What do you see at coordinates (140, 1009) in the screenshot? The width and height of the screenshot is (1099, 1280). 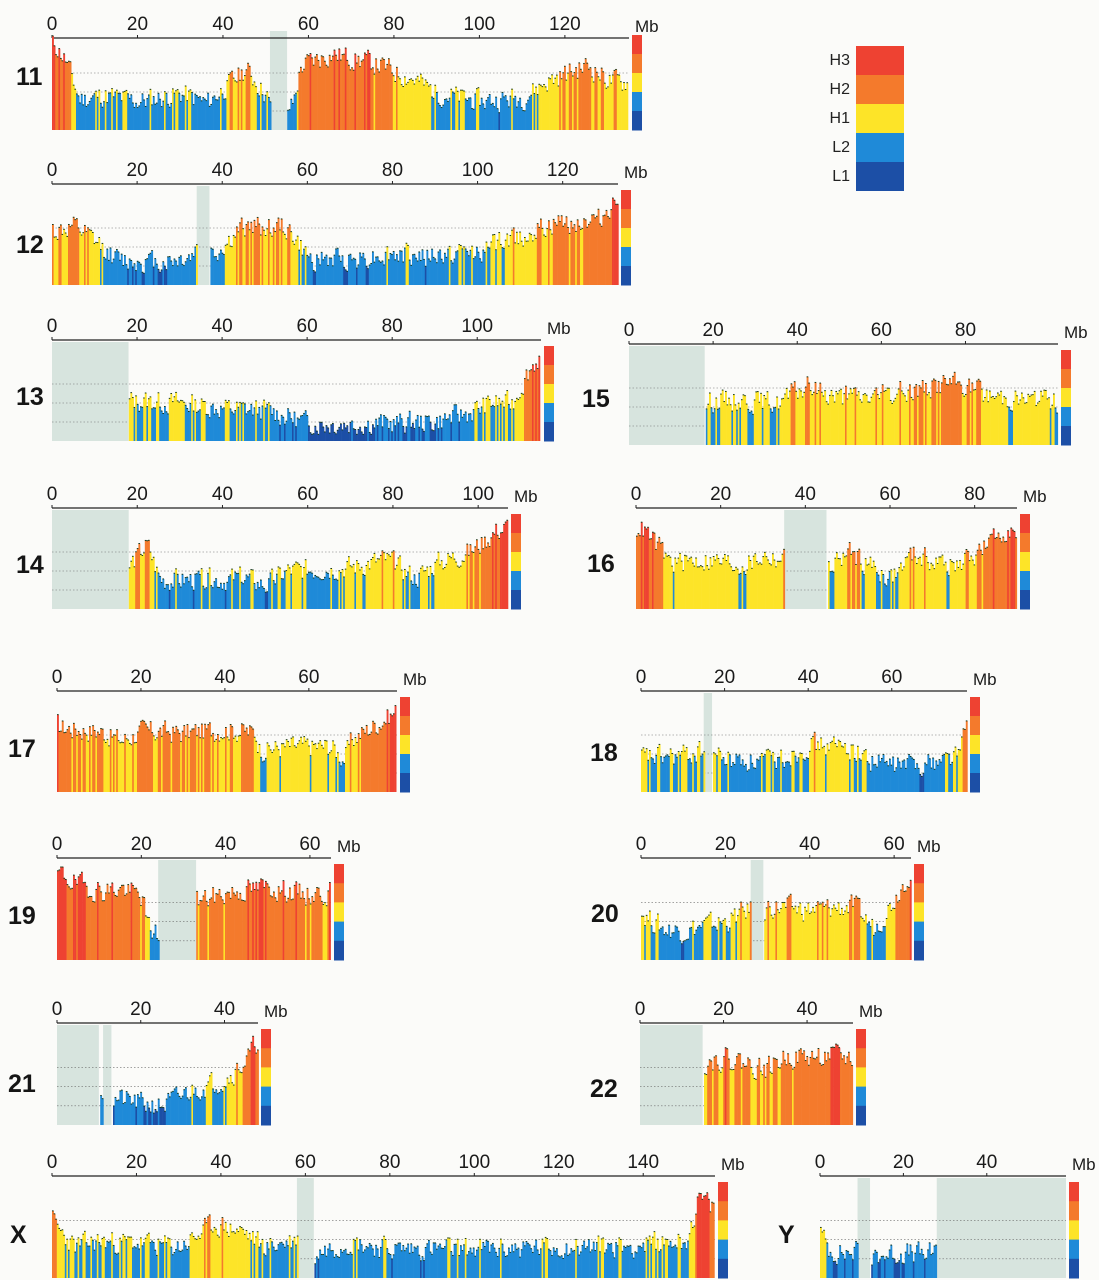 I see `x-tick-label: 20` at bounding box center [140, 1009].